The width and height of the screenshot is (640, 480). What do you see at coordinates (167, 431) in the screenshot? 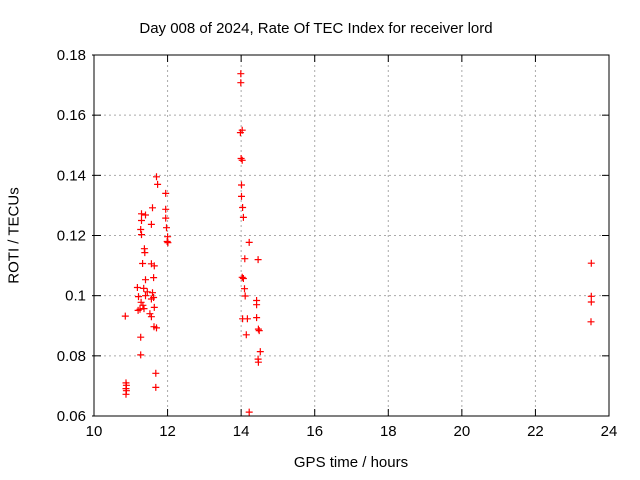
I see `x-tick-label: 12` at bounding box center [167, 431].